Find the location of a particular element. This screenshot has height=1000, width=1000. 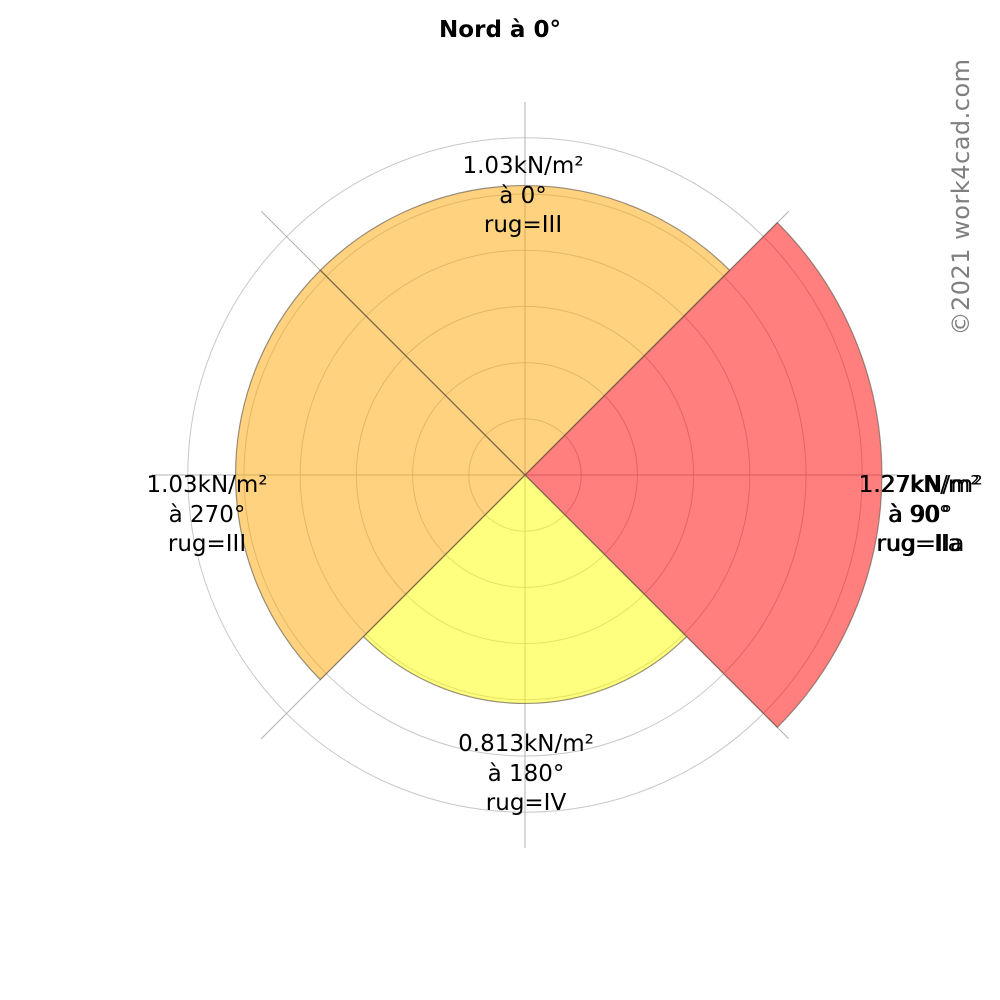

label-north-value: 1.03kN/m² is located at coordinates (523, 166).